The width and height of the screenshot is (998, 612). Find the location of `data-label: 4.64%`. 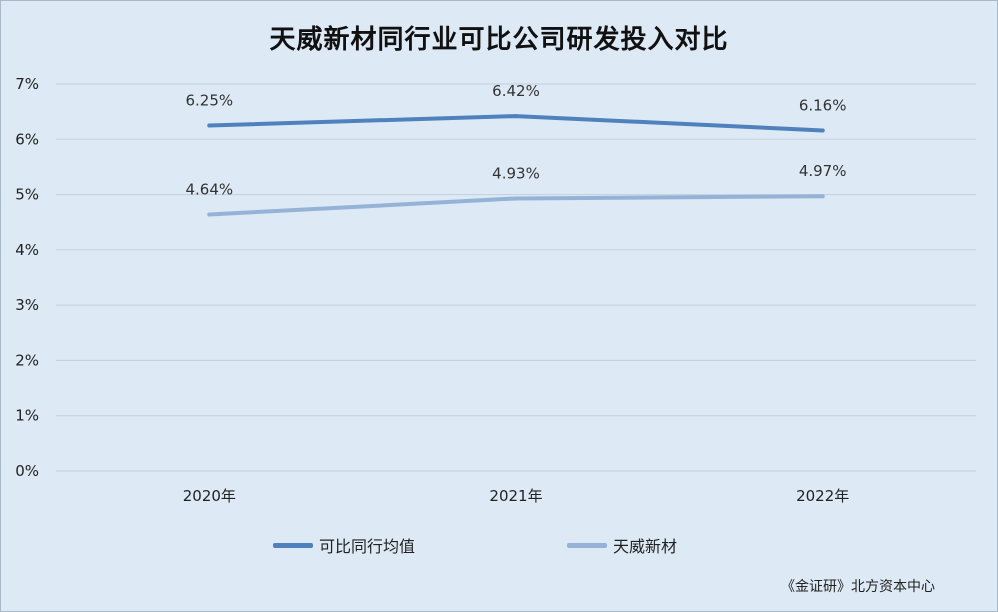

data-label: 4.64% is located at coordinates (210, 189).